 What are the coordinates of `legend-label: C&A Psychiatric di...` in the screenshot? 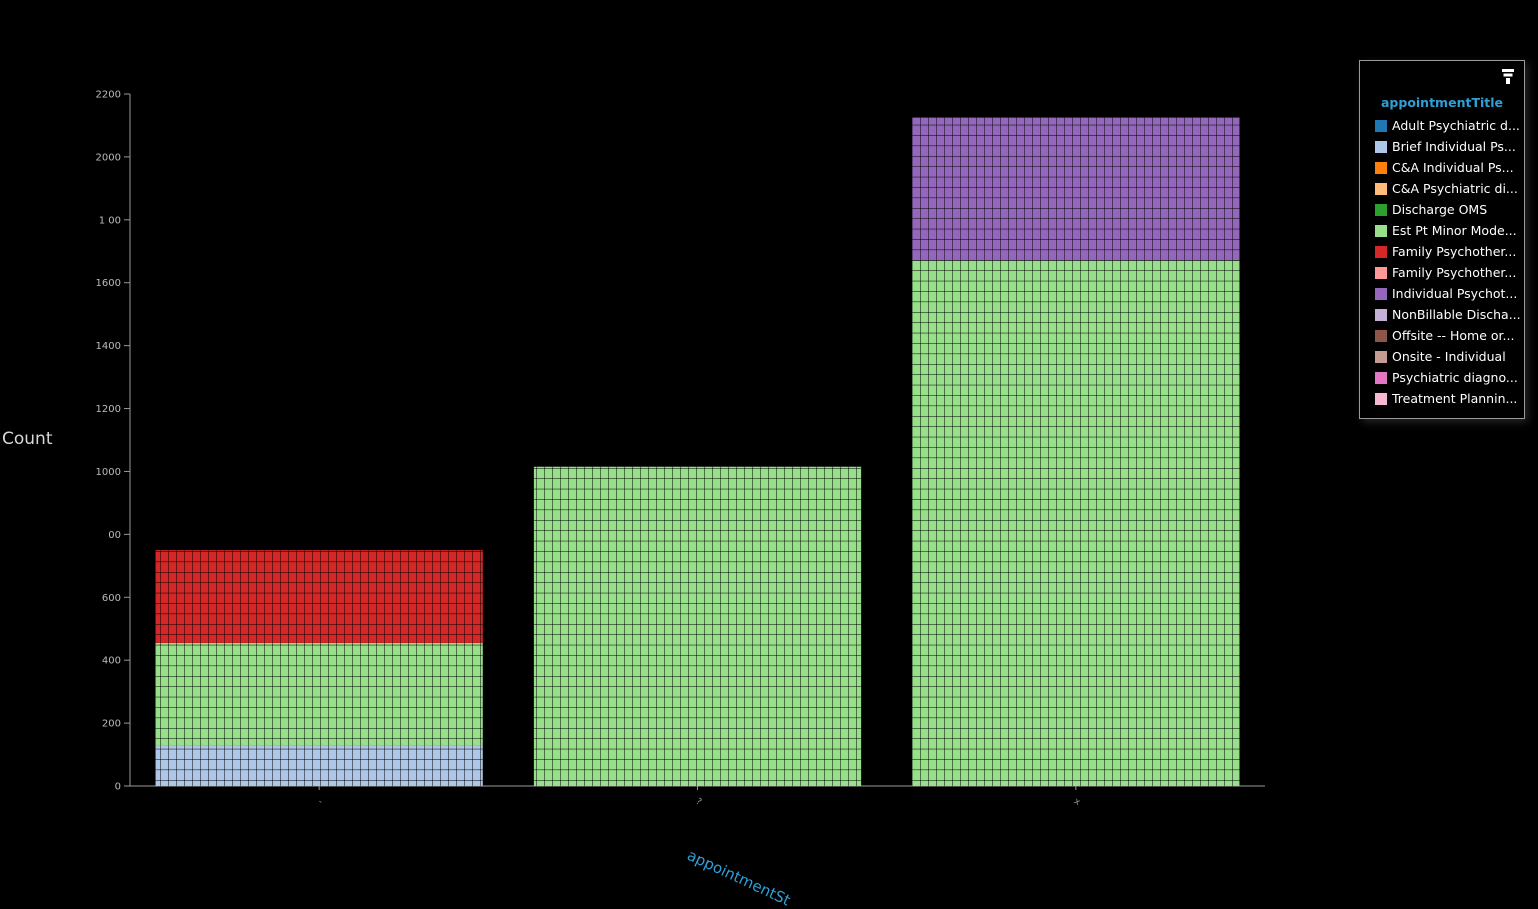 It's located at (1455, 188).